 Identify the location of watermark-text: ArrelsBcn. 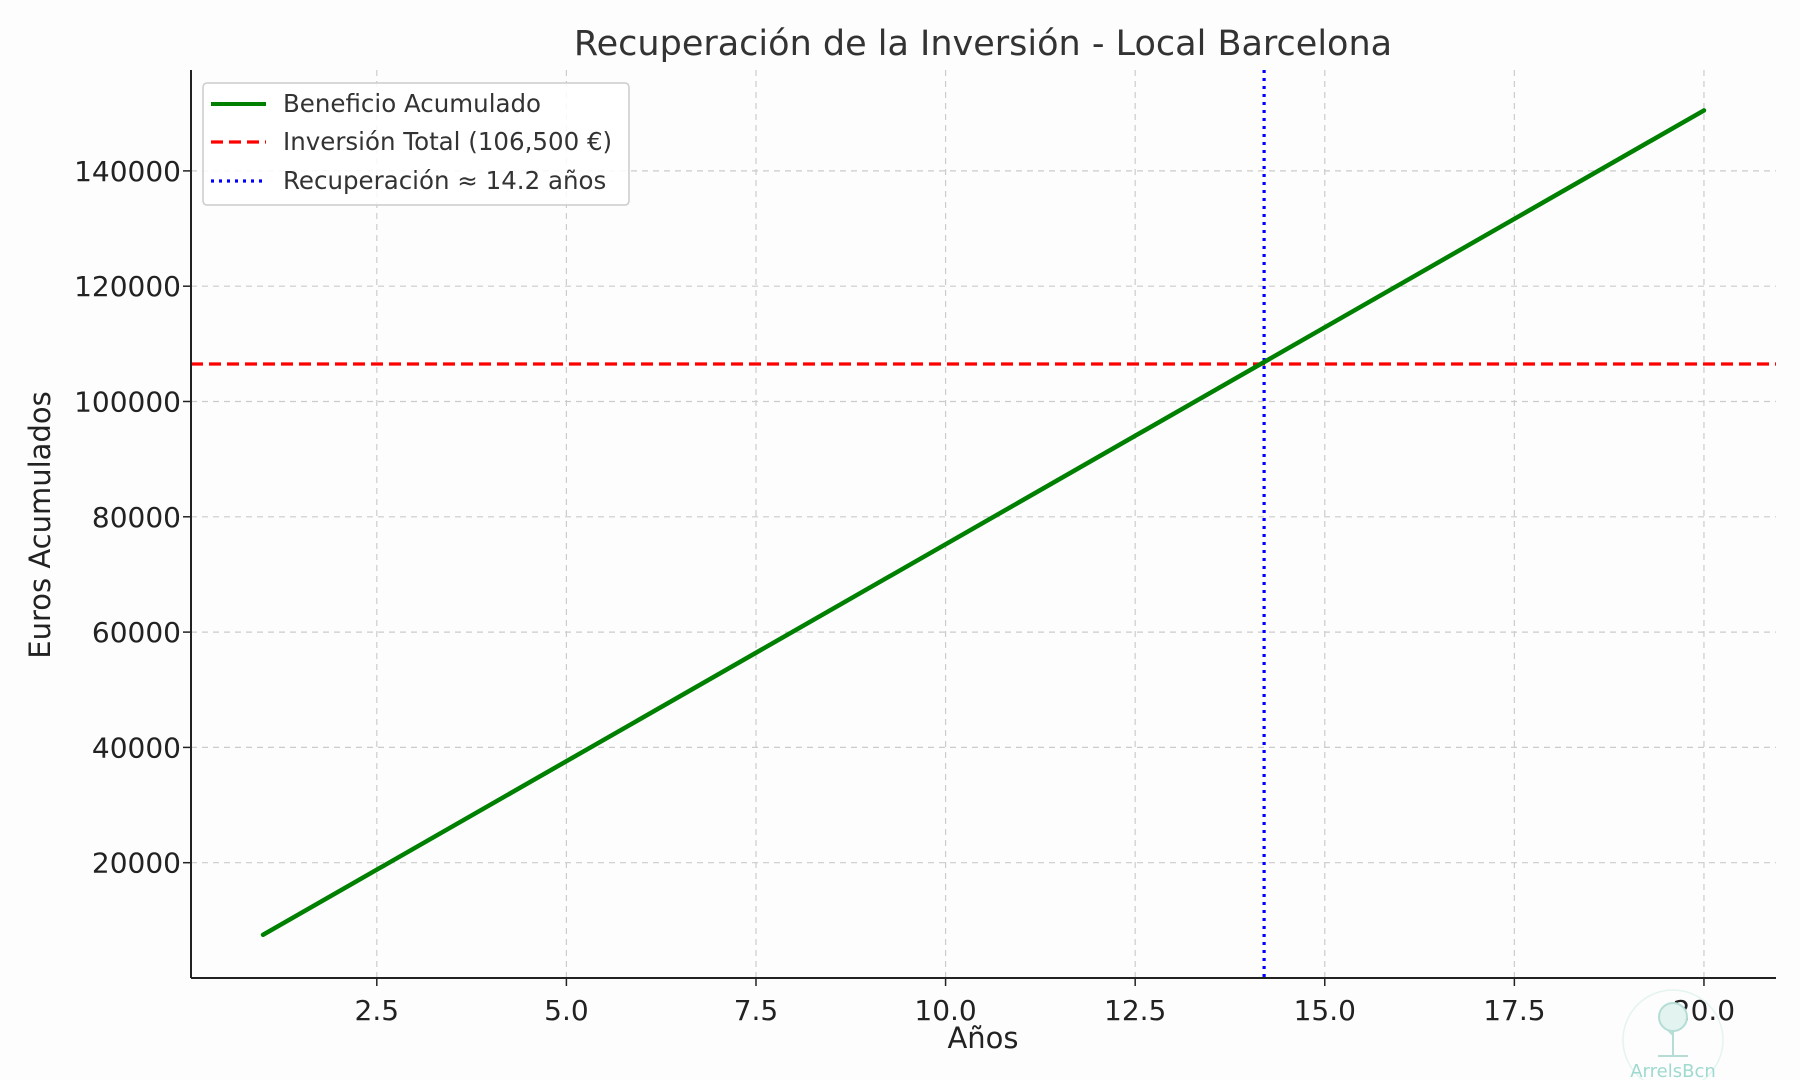
(1673, 1070).